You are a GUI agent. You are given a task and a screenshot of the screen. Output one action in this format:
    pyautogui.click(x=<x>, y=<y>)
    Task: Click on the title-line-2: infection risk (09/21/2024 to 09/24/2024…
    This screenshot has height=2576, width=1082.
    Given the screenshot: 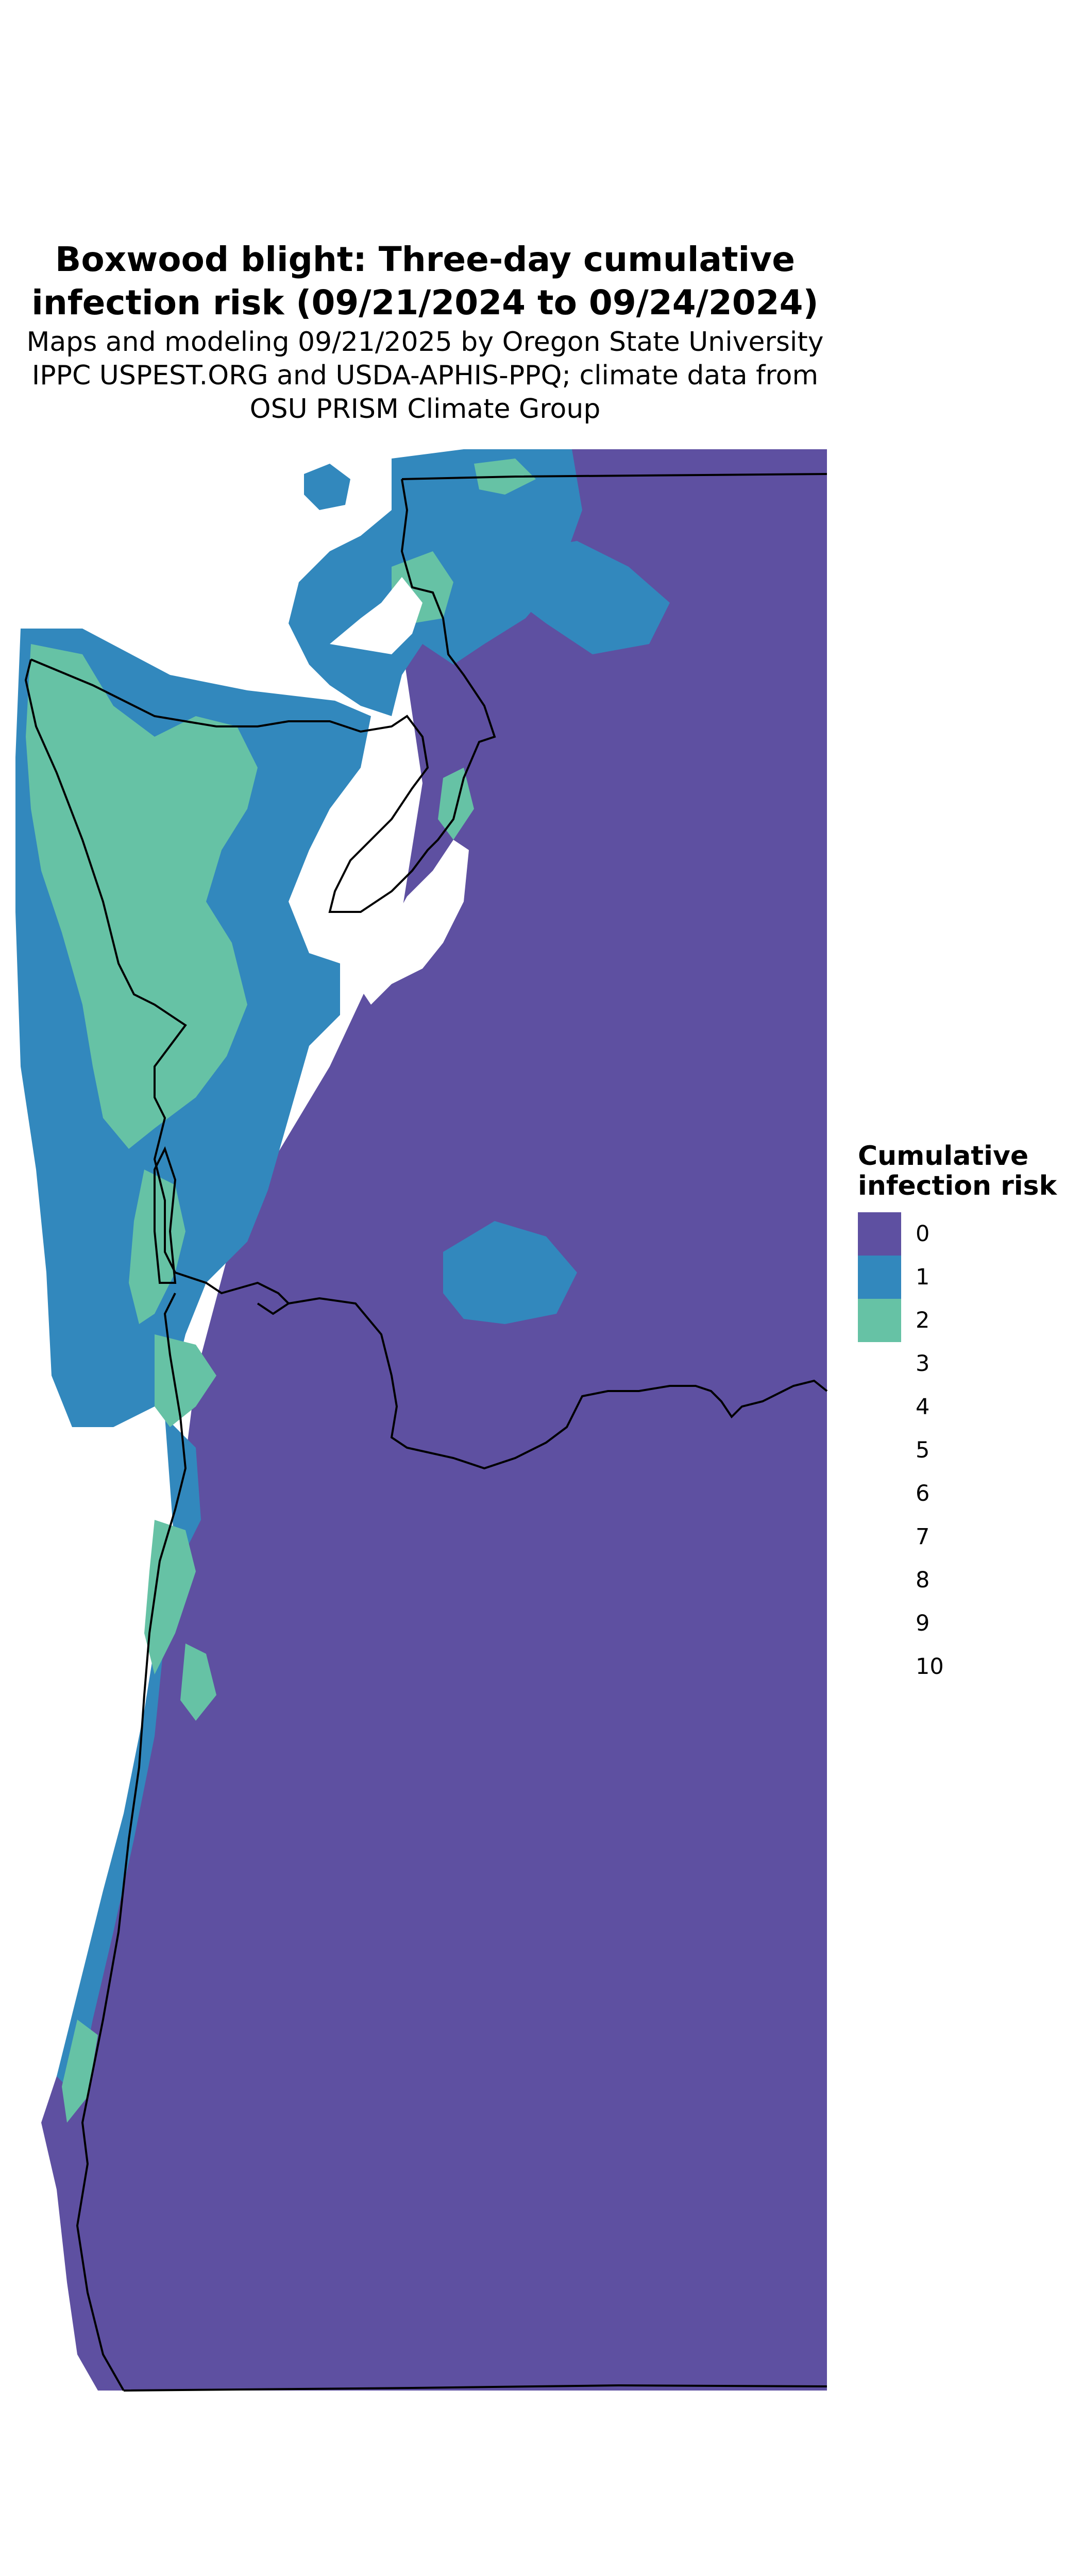 What is the action you would take?
    pyautogui.click(x=425, y=303)
    